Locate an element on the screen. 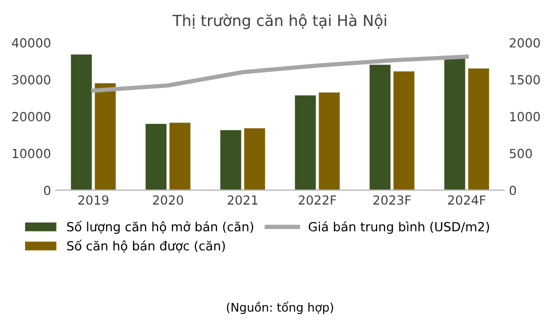 This screenshot has width=560, height=328. y2-tick-label: 2000 is located at coordinates (525, 43).